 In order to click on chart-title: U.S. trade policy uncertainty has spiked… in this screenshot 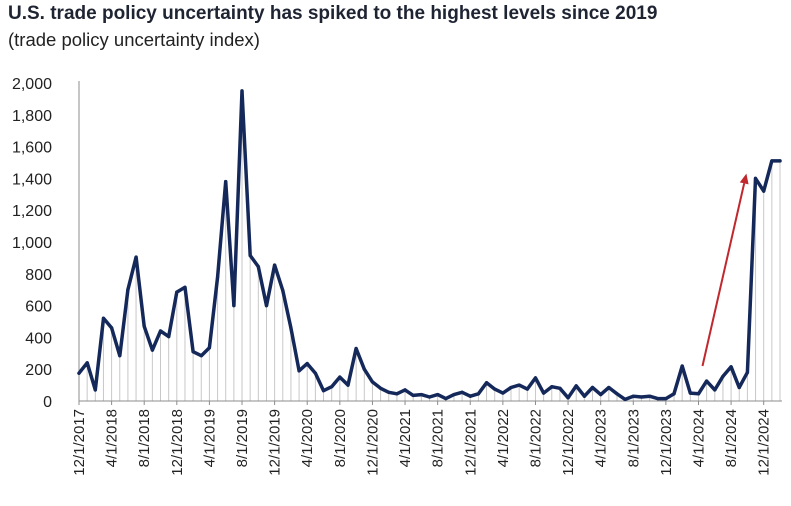, I will do `click(333, 13)`.